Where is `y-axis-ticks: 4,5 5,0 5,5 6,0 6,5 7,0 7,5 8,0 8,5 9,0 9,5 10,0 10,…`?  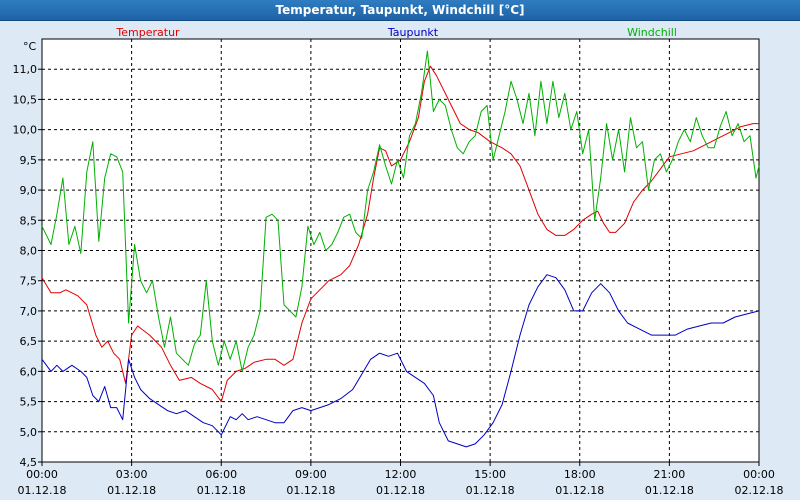 y-axis-ticks: 4,5 5,0 5,5 6,0 6,5 7,0 7,5 8,0 8,5 9,0 9,5 10,0 10,… is located at coordinates (27, 266).